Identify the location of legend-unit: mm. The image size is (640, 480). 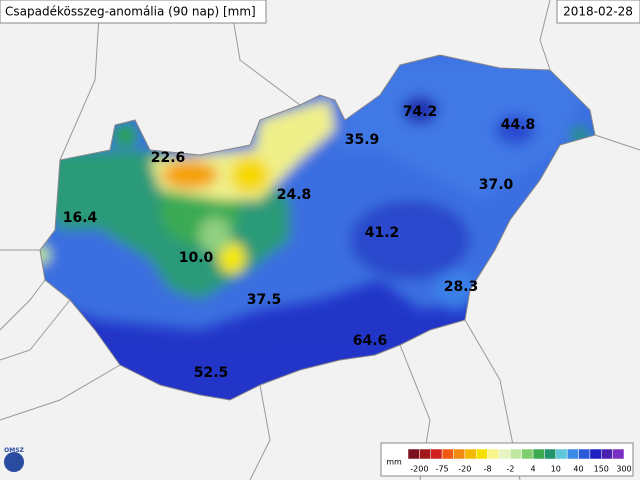
(394, 462).